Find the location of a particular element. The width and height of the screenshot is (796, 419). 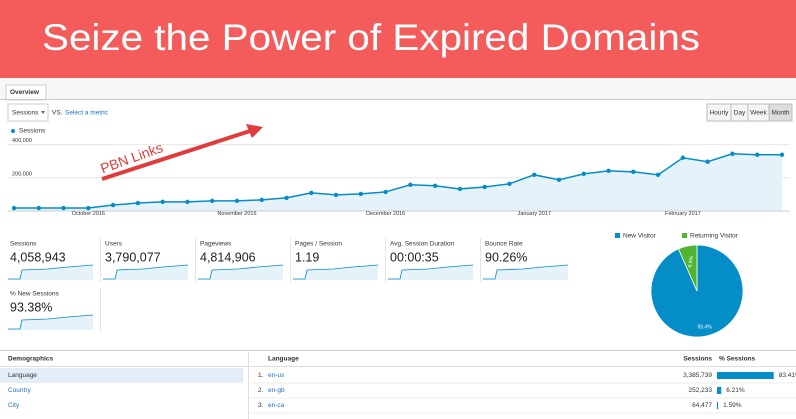

banner-title: Seize the Power of Expired Domains is located at coordinates (371, 37).